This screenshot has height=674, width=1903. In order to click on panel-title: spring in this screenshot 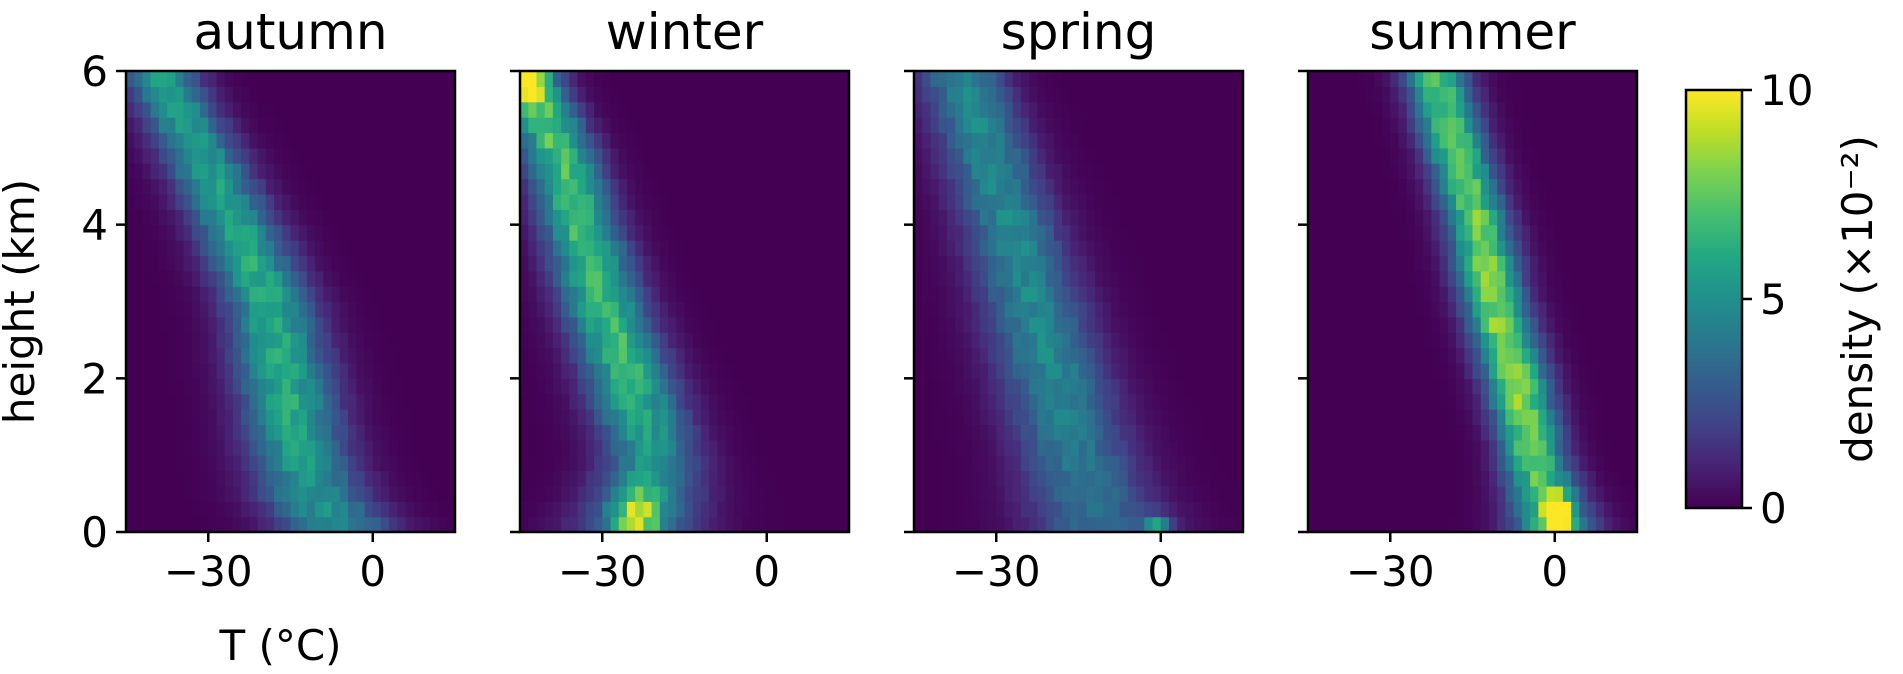, I will do `click(1079, 32)`.